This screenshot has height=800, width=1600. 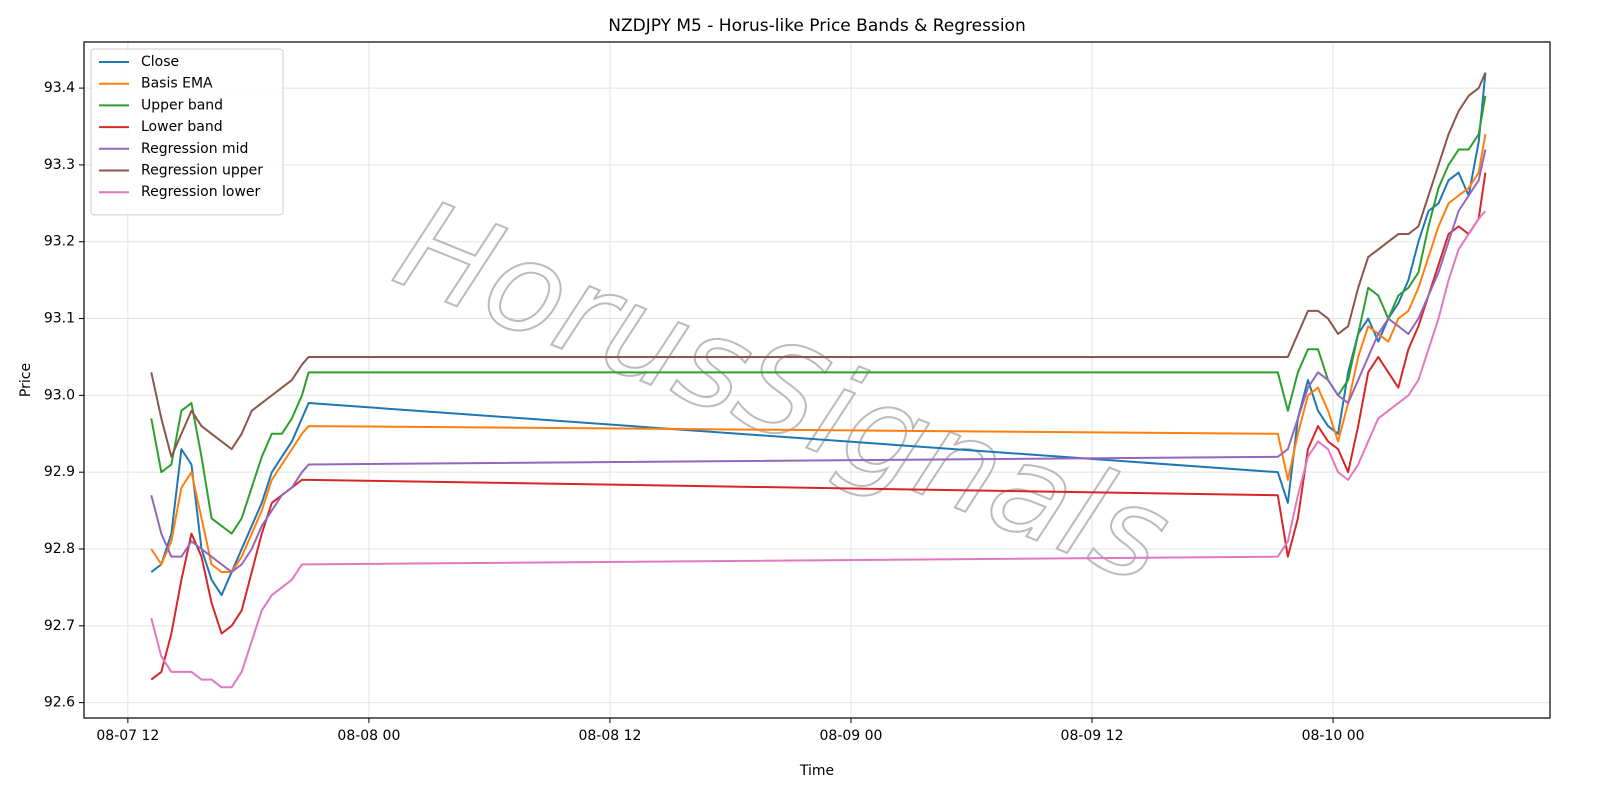 I want to click on legend-label: Upper band, so click(x=182, y=105).